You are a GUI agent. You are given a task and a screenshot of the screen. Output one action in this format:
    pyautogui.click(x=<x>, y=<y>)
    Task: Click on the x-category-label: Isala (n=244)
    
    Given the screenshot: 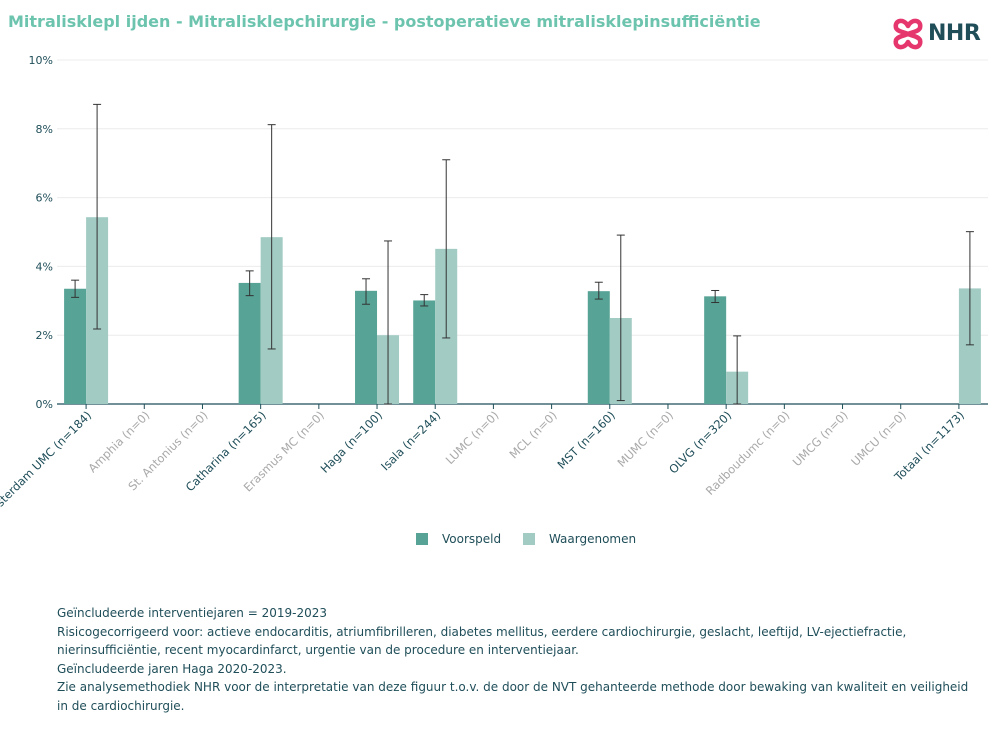 What is the action you would take?
    pyautogui.click(x=410, y=440)
    